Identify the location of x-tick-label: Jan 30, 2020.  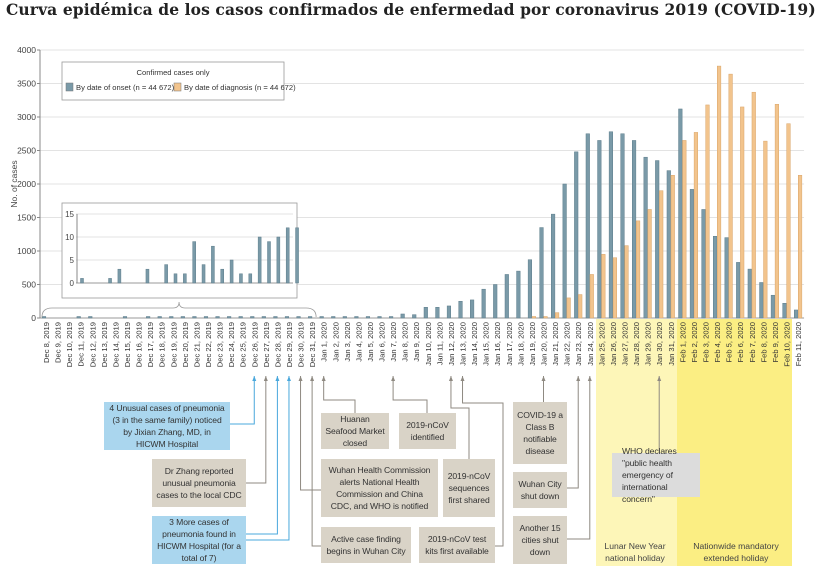
(659, 344).